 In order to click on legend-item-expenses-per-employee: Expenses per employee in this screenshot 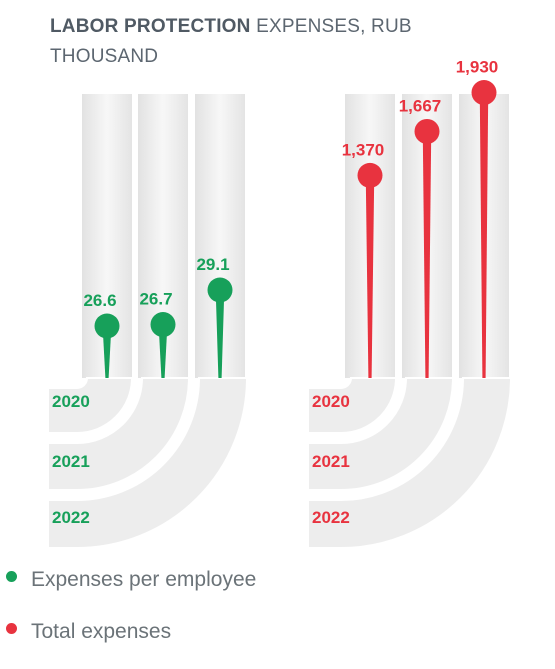, I will do `click(131, 580)`.